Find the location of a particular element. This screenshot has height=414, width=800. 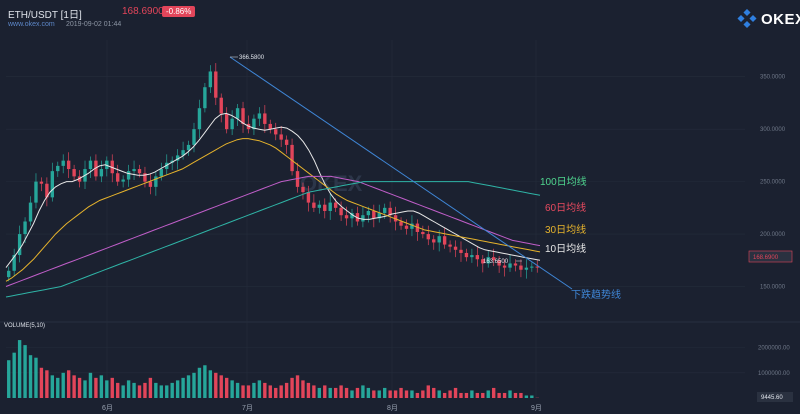

x-tick-label: 9月 is located at coordinates (536, 408).